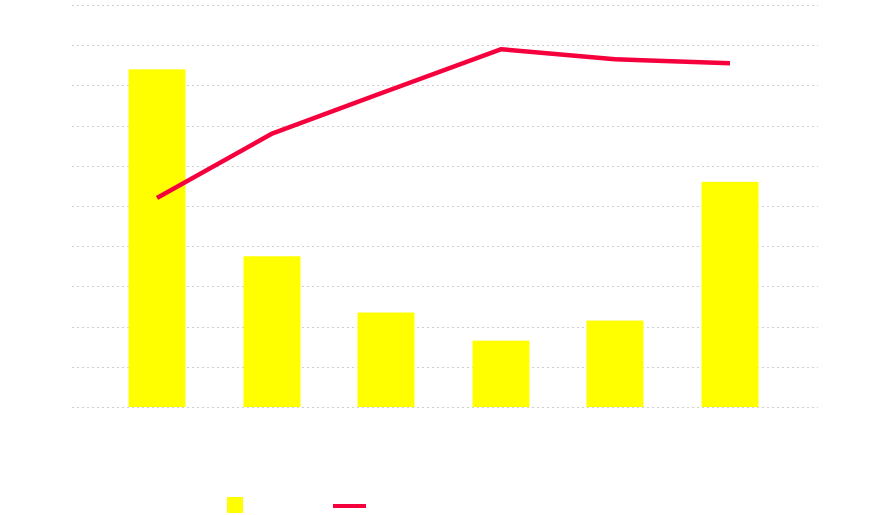  What do you see at coordinates (235, 505) in the screenshot?
I see `legend-bar-swatch` at bounding box center [235, 505].